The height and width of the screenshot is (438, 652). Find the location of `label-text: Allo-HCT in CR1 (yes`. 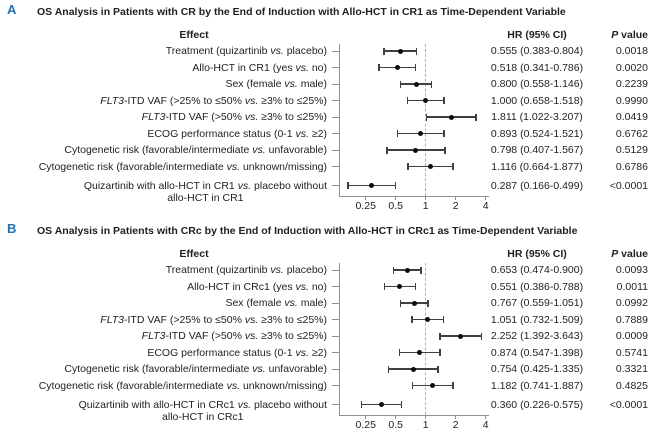

label-text: Allo-HCT in CR1 (yes is located at coordinates (244, 67).